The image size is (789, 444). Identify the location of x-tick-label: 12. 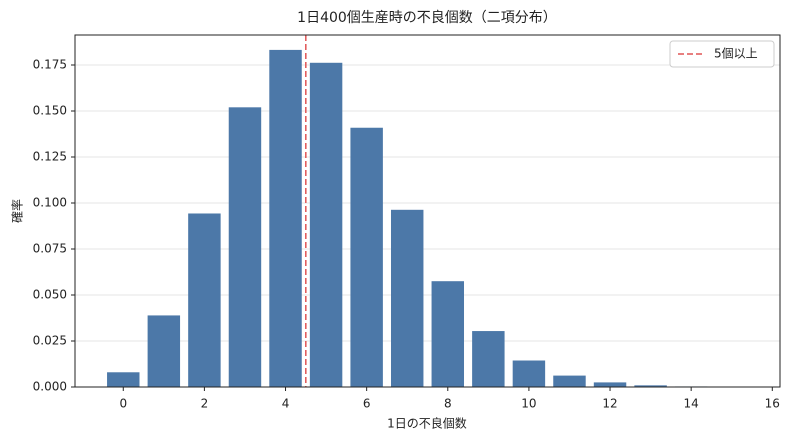
(609, 404).